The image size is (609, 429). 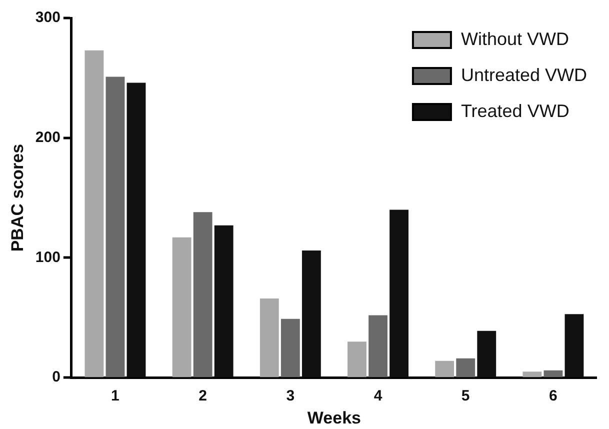 I want to click on y-axis-title: PBAC scores, so click(x=17, y=198).